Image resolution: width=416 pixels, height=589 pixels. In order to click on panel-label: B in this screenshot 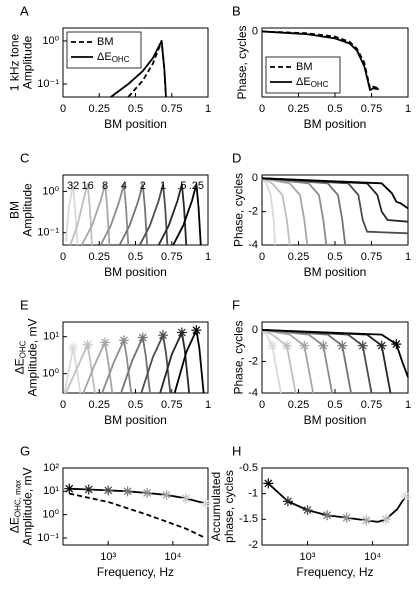, I will do `click(236, 10)`.